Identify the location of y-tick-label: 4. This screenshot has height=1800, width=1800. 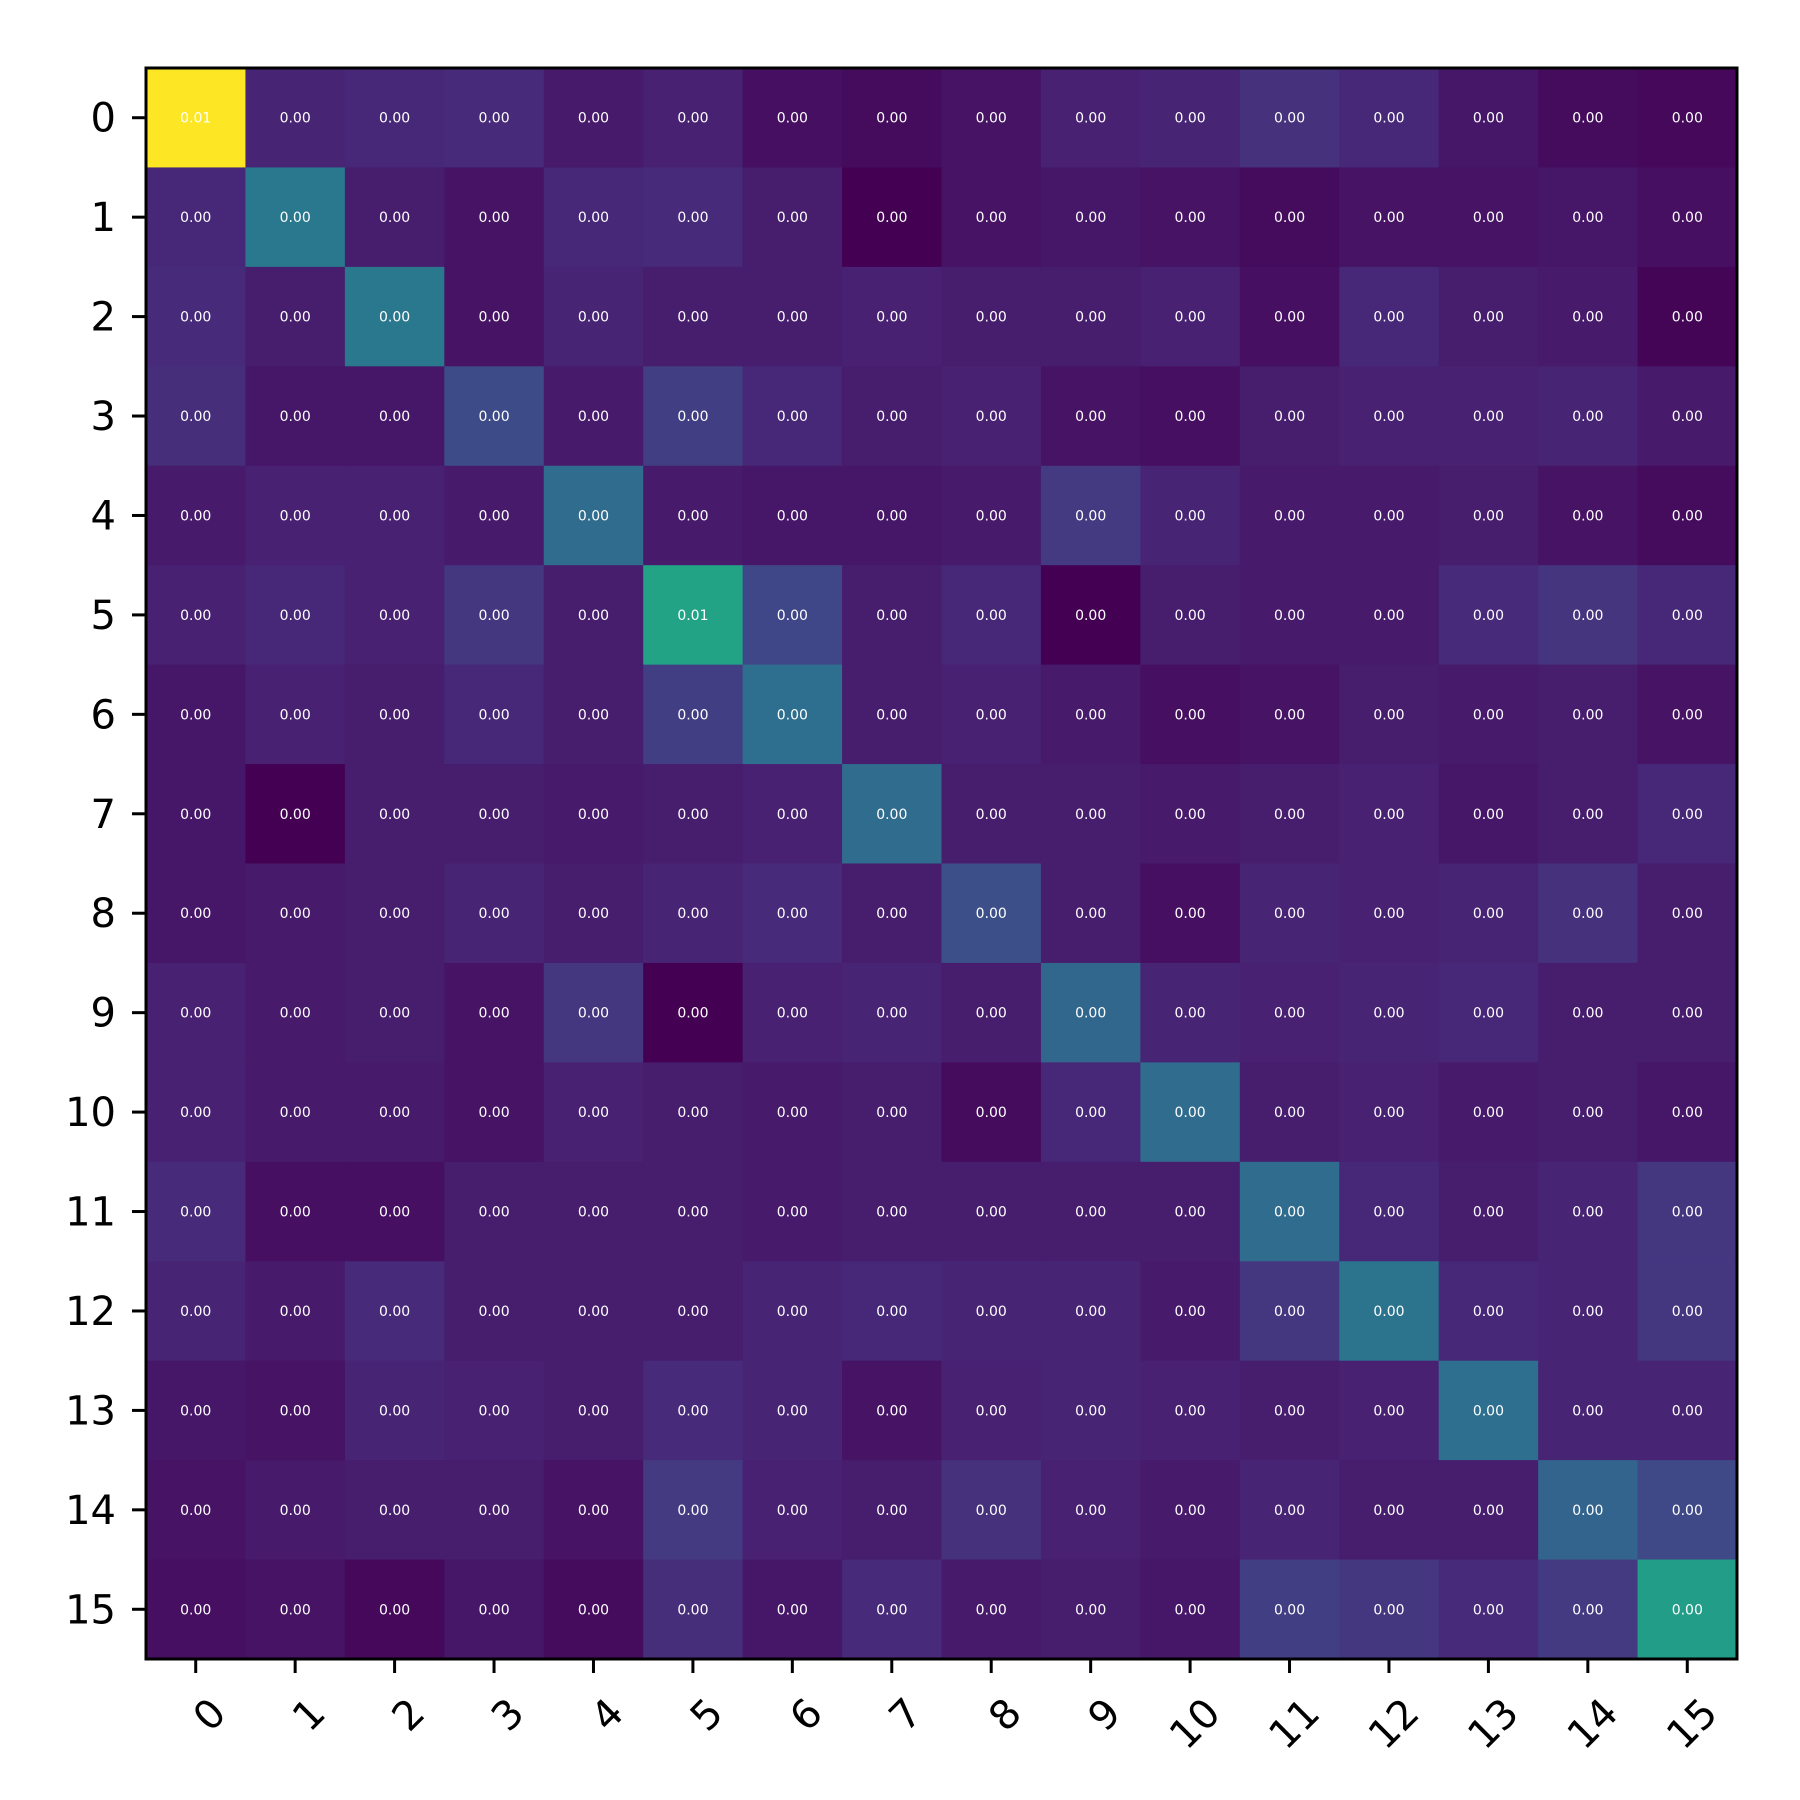
(103, 516).